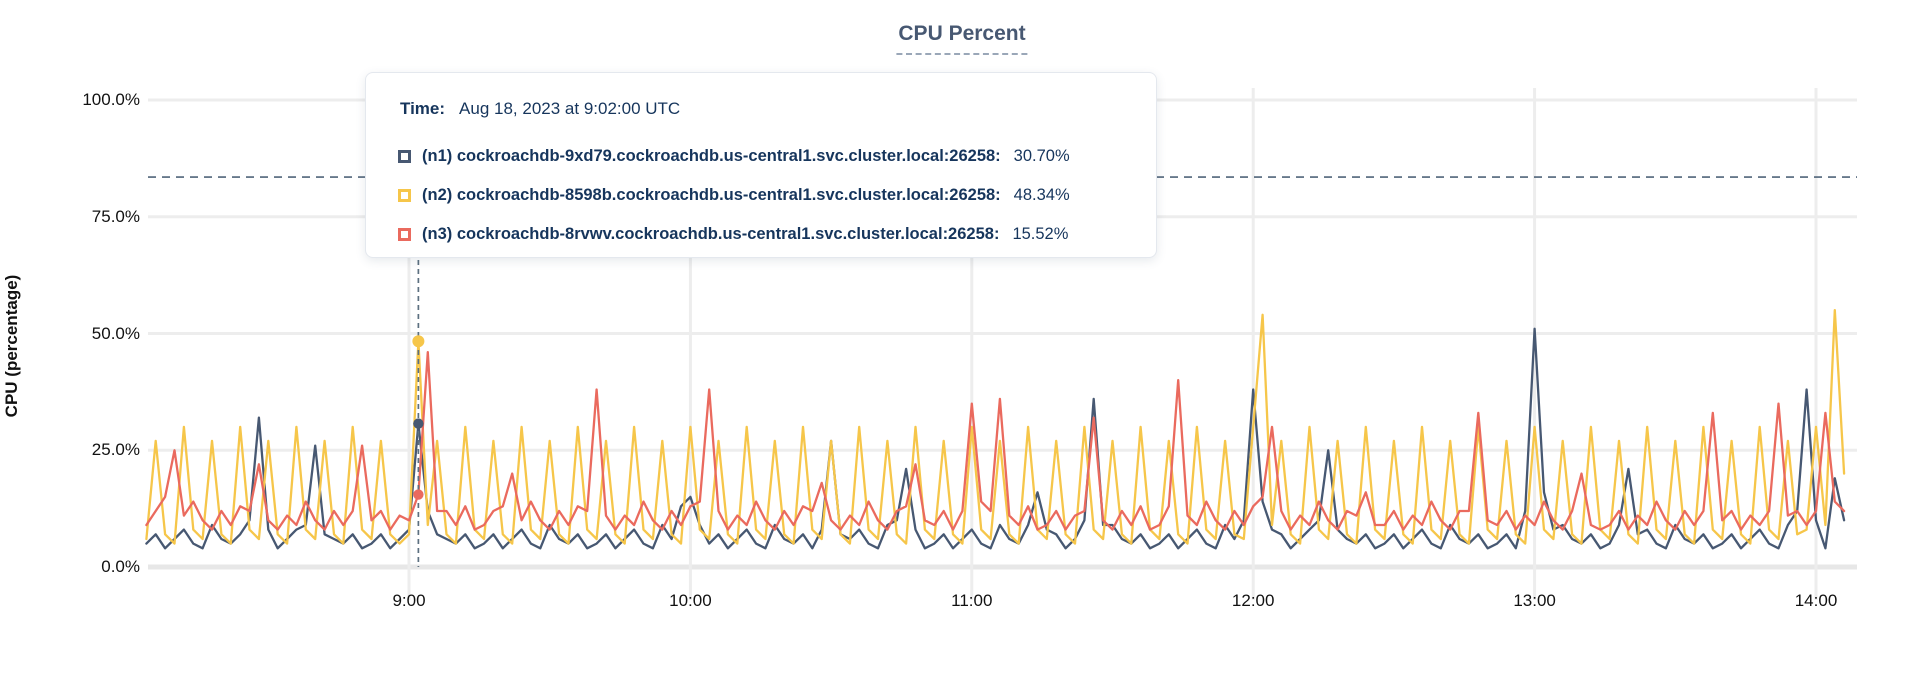 The width and height of the screenshot is (1924, 694). I want to click on y-tick-label-25.0%: 25.0%, so click(115, 450).